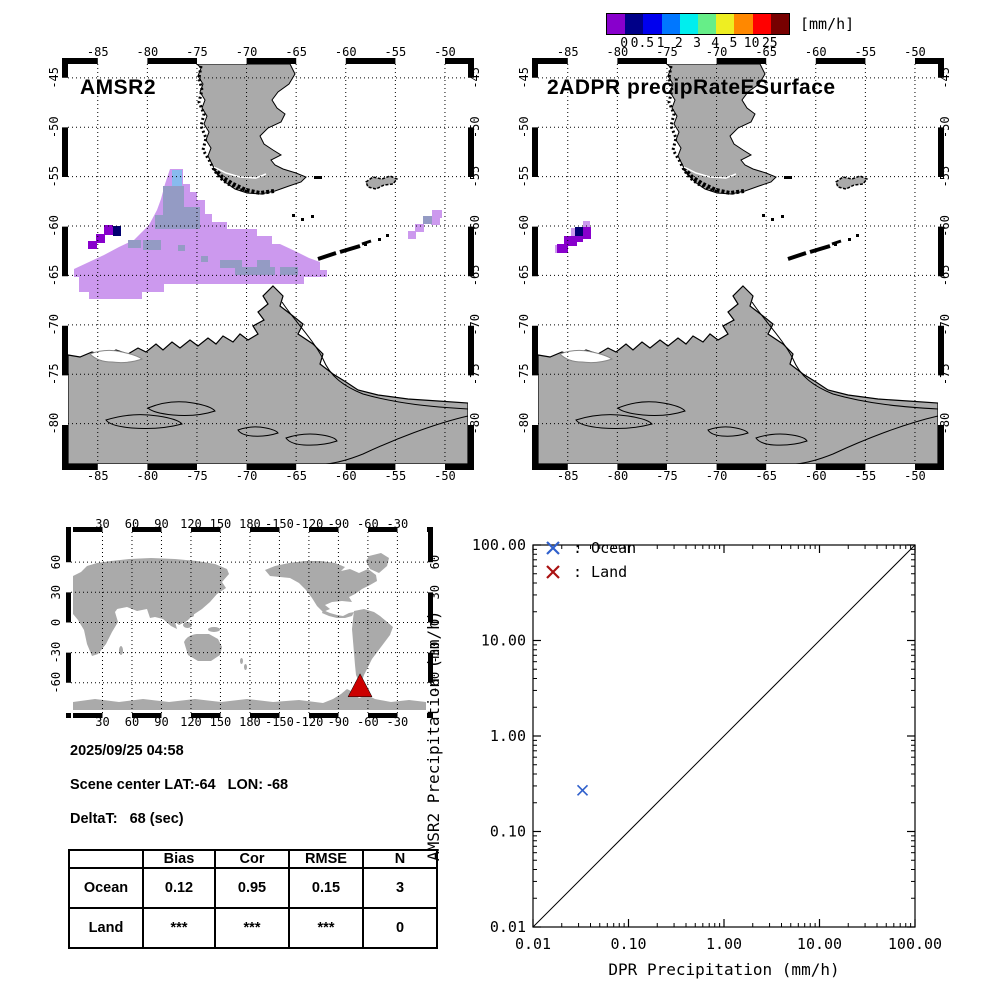 The height and width of the screenshot is (1000, 1000). Describe the element at coordinates (667, 52) in the screenshot. I see `lon-tick-top: -75` at that location.